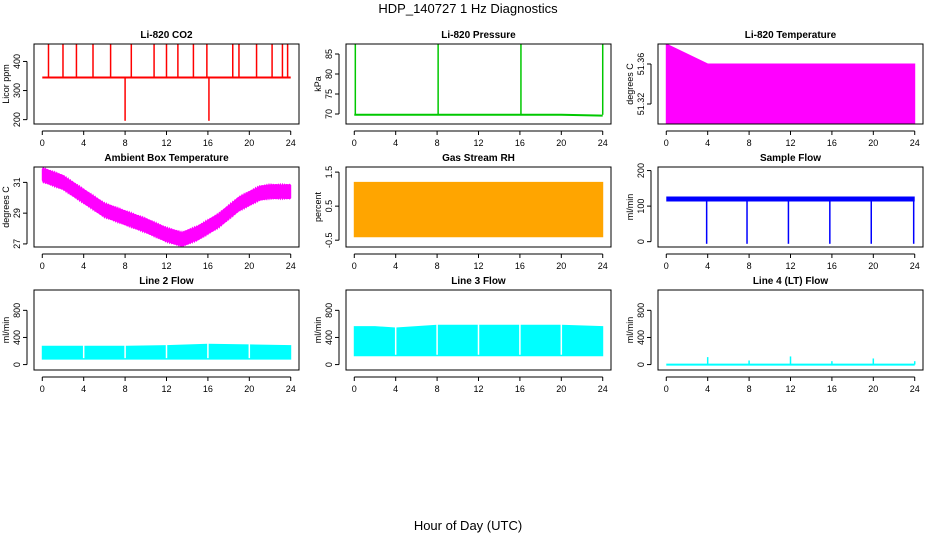  I want to click on panel-title: Line 4 (LT) Flow, so click(791, 281).